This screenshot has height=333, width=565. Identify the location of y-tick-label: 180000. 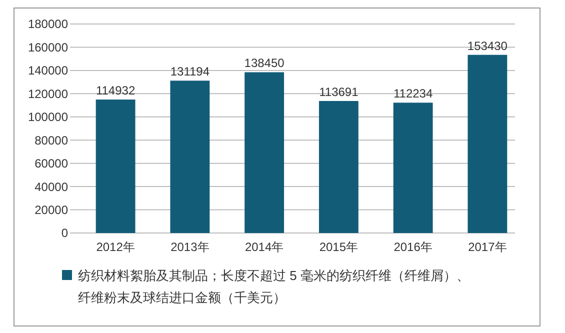
(48, 24).